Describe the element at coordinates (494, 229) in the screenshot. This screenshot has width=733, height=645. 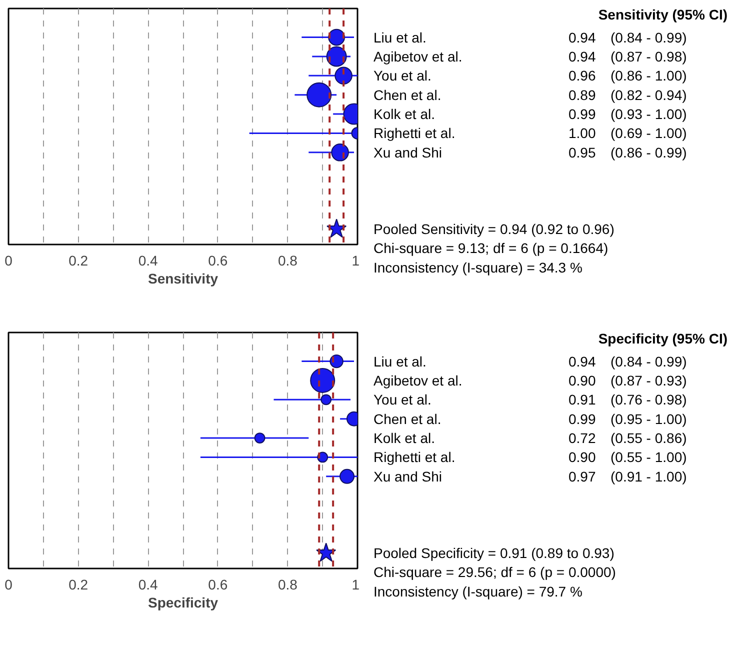
I see `y-tick-label: Pooled Sensitivity = 0.94 (0.92 to 0.96)` at that location.